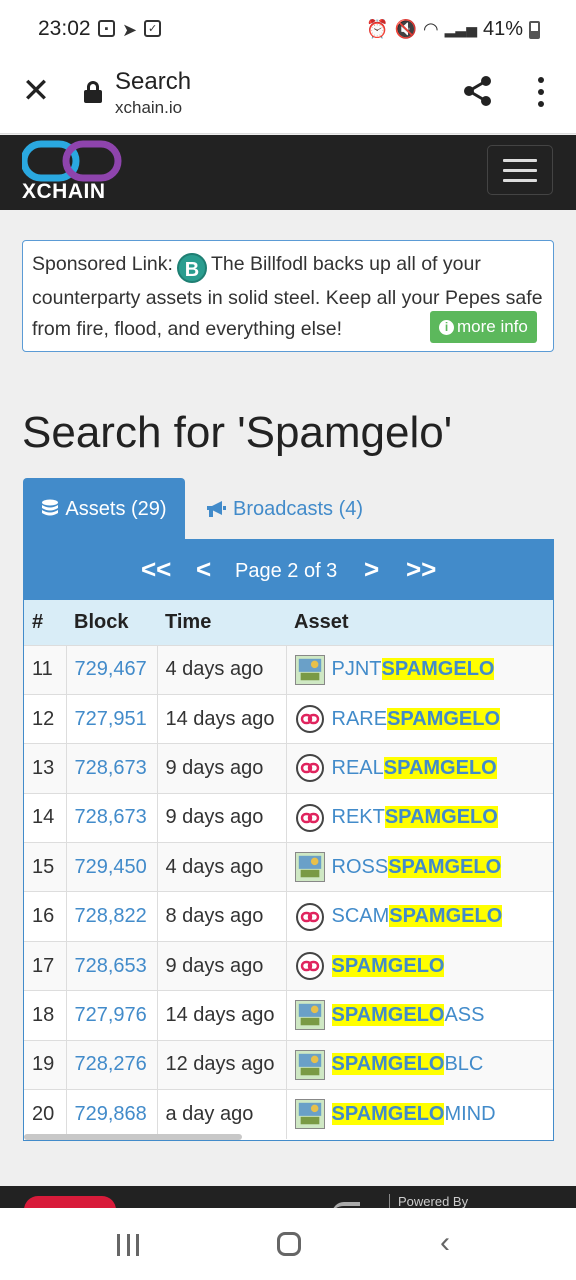 The width and height of the screenshot is (576, 1280). Describe the element at coordinates (93, 92) in the screenshot. I see `lock-icon` at that location.